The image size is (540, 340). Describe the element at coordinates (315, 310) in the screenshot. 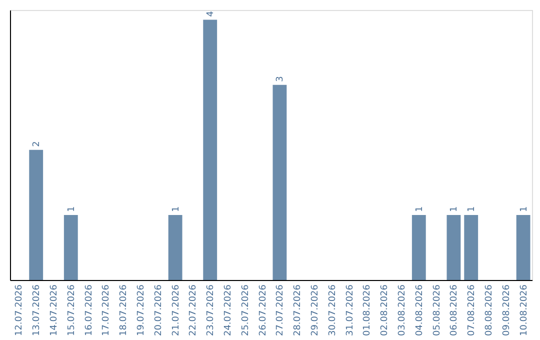

I see `x-tick-label: 29.07.2026` at that location.